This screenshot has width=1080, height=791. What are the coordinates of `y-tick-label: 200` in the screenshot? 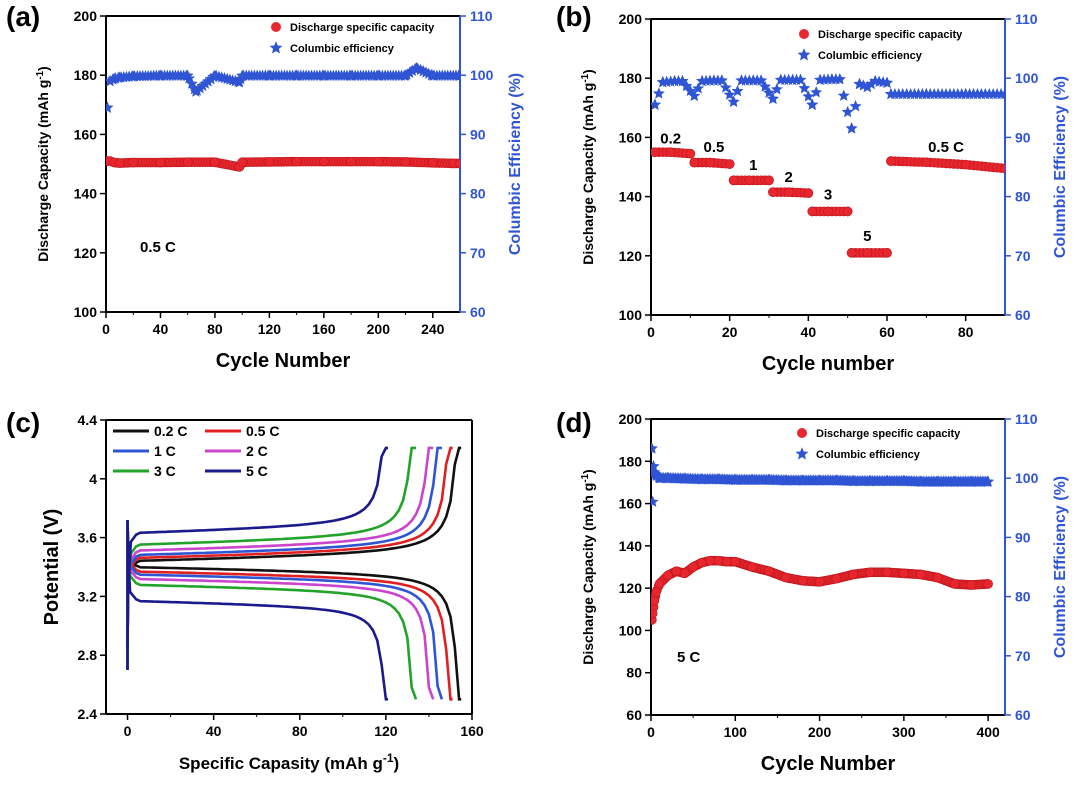 It's located at (631, 419).